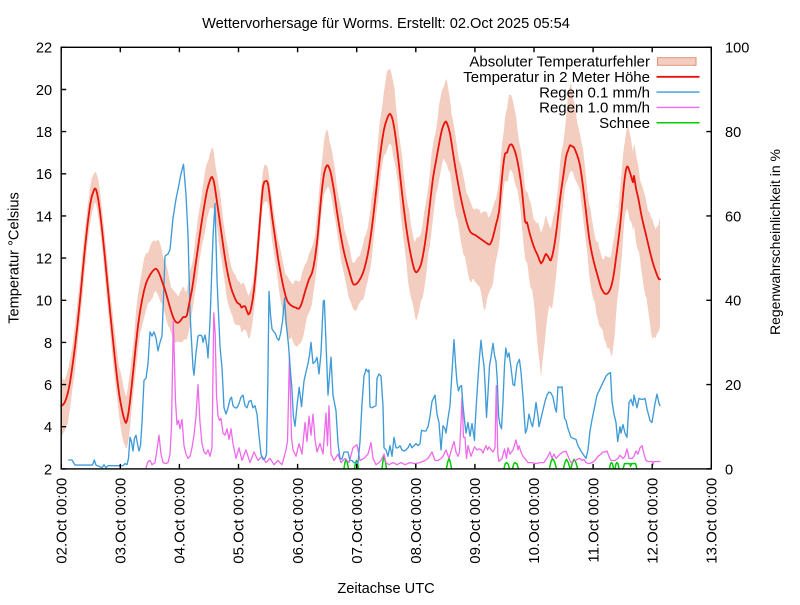  What do you see at coordinates (559, 62) in the screenshot?
I see `svg-text: Absoluter Temperaturfehler` at bounding box center [559, 62].